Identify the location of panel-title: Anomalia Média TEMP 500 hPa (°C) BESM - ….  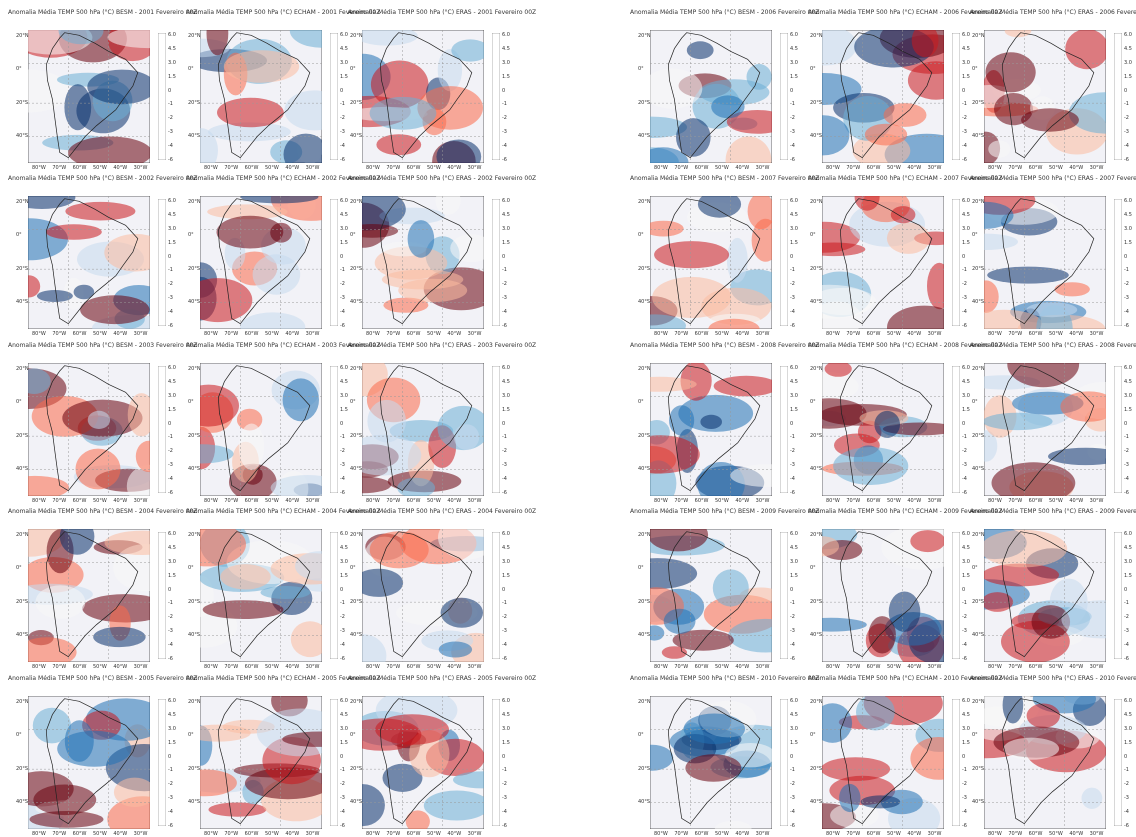
(103, 678).